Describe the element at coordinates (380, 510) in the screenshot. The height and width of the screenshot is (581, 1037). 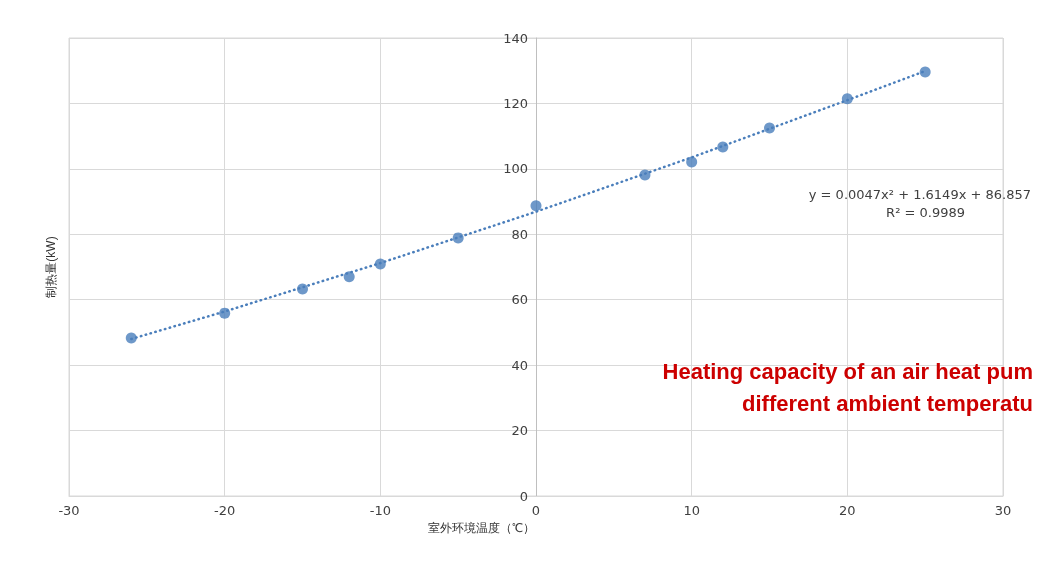
I see `x-tick-label: -10` at that location.